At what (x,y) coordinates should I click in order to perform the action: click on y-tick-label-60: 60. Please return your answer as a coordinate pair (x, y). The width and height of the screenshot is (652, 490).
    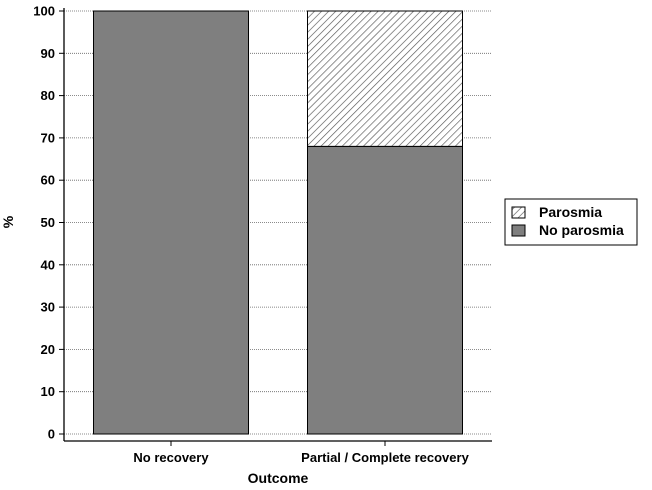
    Looking at the image, I should click on (48, 180).